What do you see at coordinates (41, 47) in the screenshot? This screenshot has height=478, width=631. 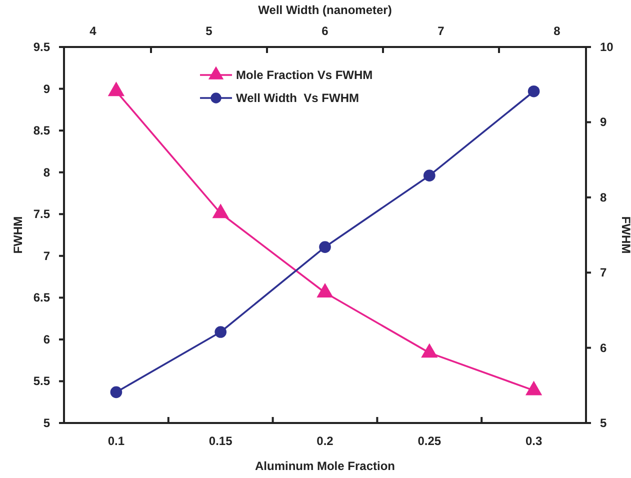 I see `y-tick-label: 9.5` at bounding box center [41, 47].